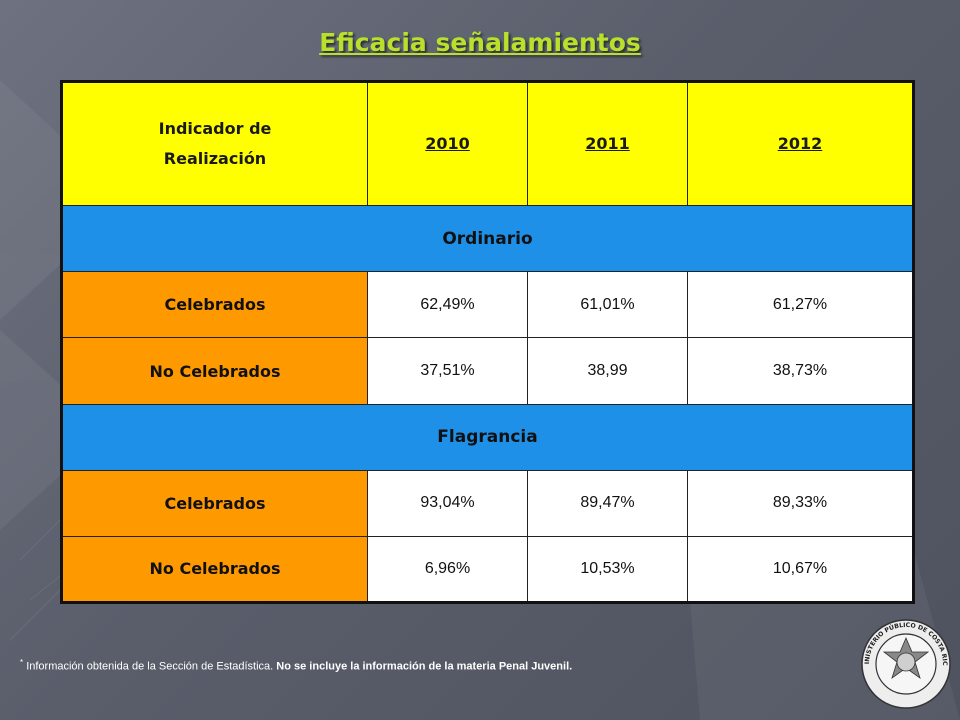 Image resolution: width=960 pixels, height=720 pixels. I want to click on cell-value: 10,67%, so click(800, 569).